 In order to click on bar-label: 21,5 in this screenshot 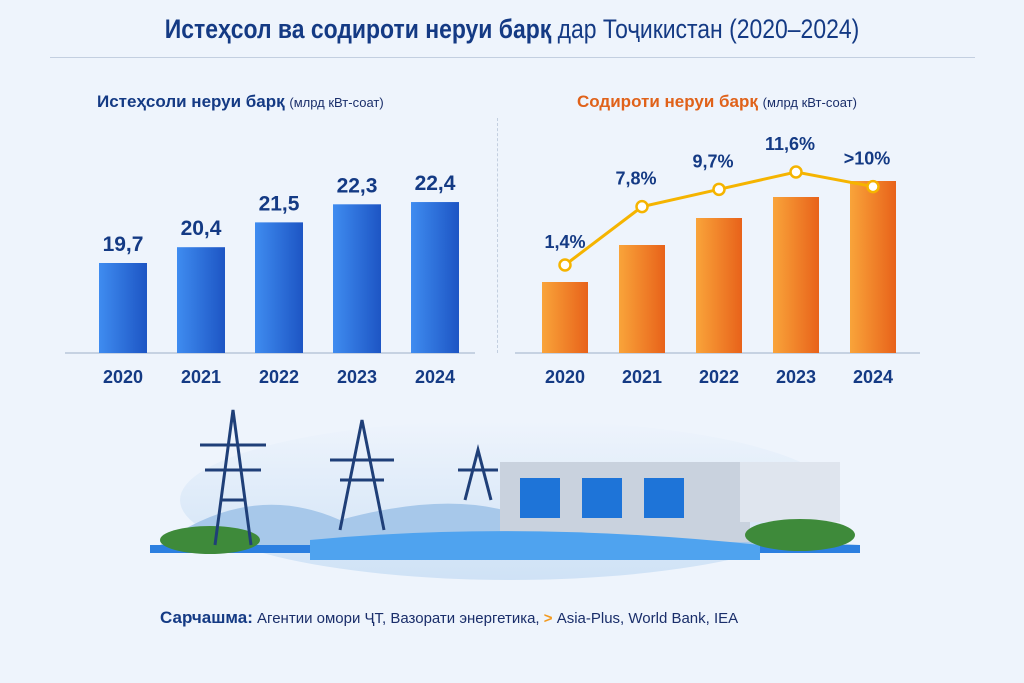, I will do `click(279, 203)`.